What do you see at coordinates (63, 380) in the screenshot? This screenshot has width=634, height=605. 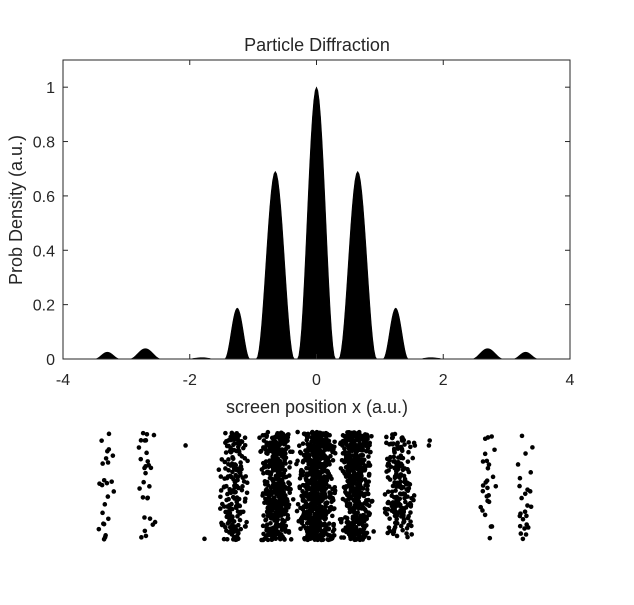 I see `x-tick-label: -4` at bounding box center [63, 380].